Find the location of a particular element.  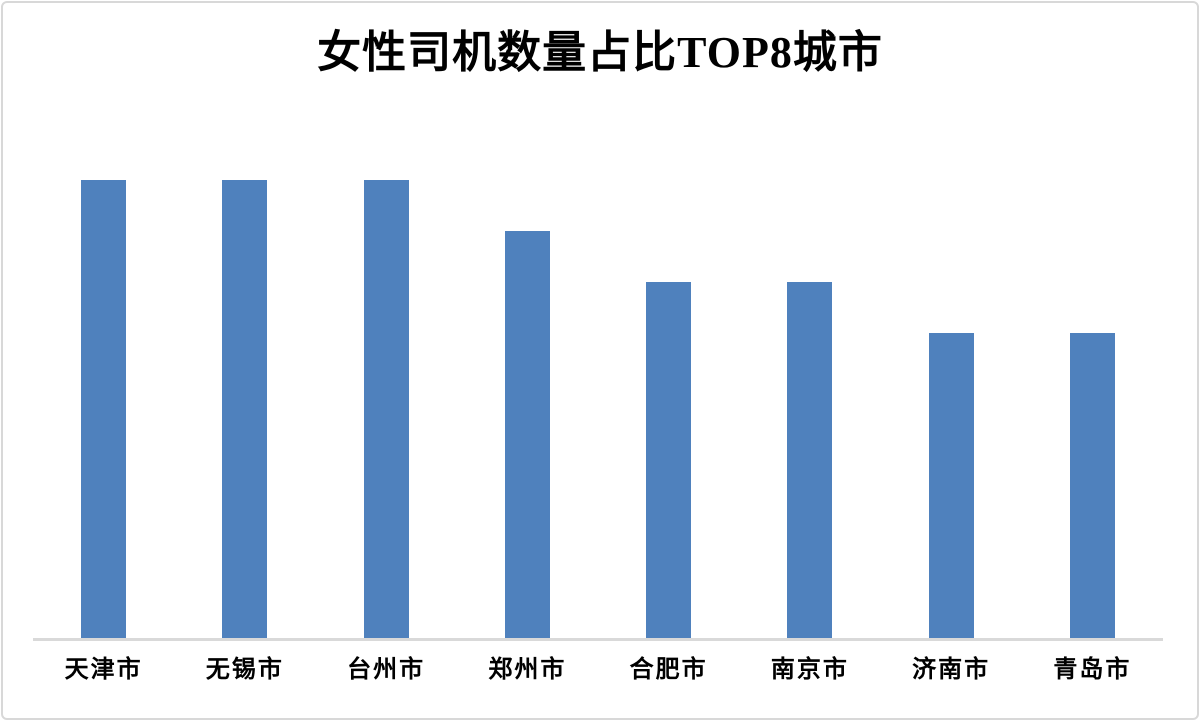

bar-青岛市 is located at coordinates (1092, 485).